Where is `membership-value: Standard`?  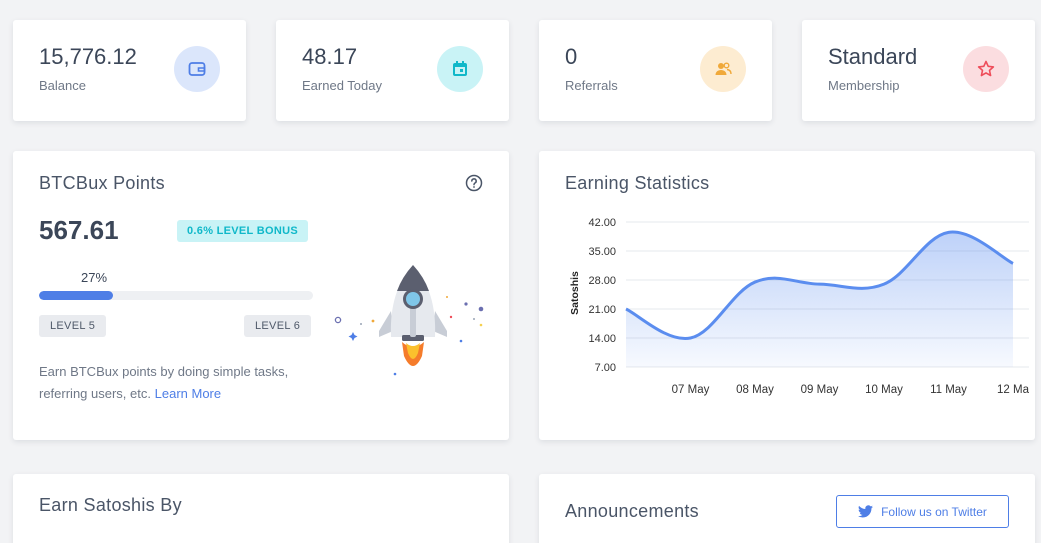 membership-value: Standard is located at coordinates (873, 56).